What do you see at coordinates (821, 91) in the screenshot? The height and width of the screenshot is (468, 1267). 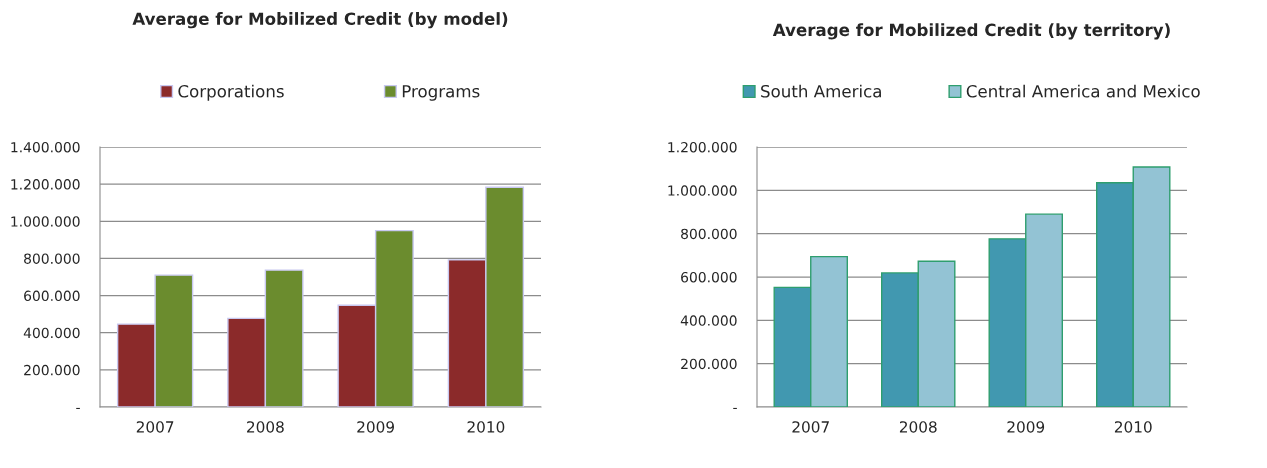 I see `legend-label: South America` at bounding box center [821, 91].